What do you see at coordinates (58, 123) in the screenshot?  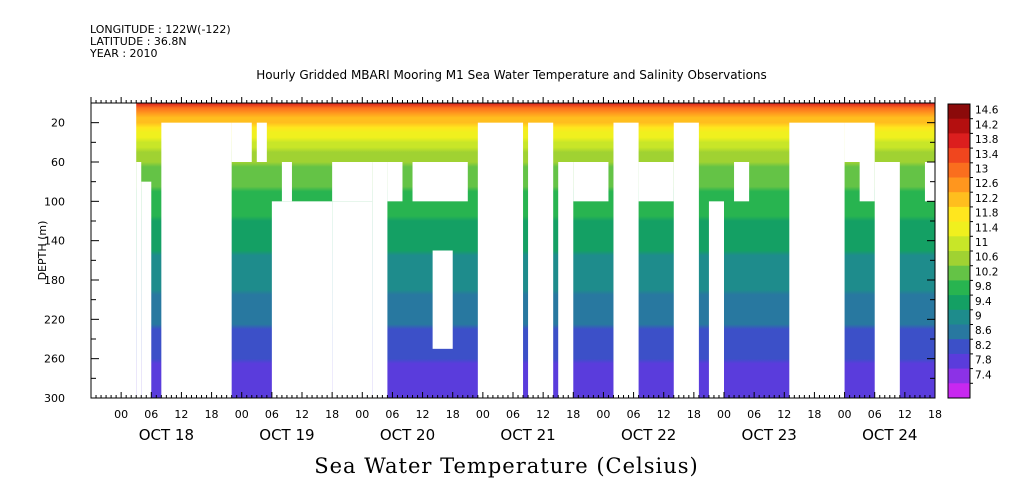 I see `y-tick-label: 20` at bounding box center [58, 123].